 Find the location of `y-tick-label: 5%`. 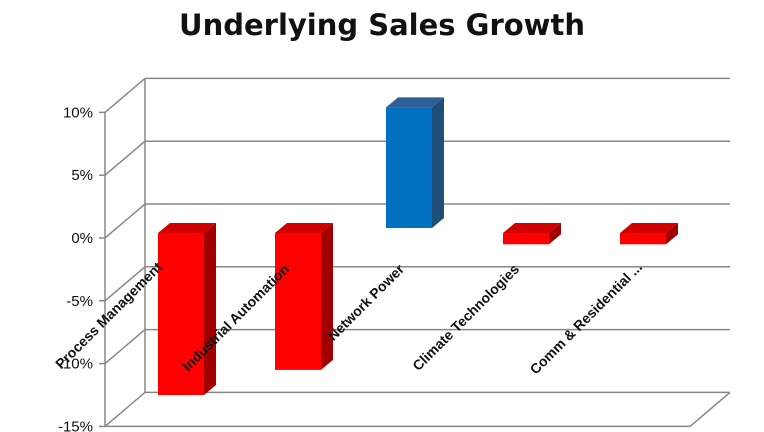

y-tick-label: 5% is located at coordinates (82, 175).